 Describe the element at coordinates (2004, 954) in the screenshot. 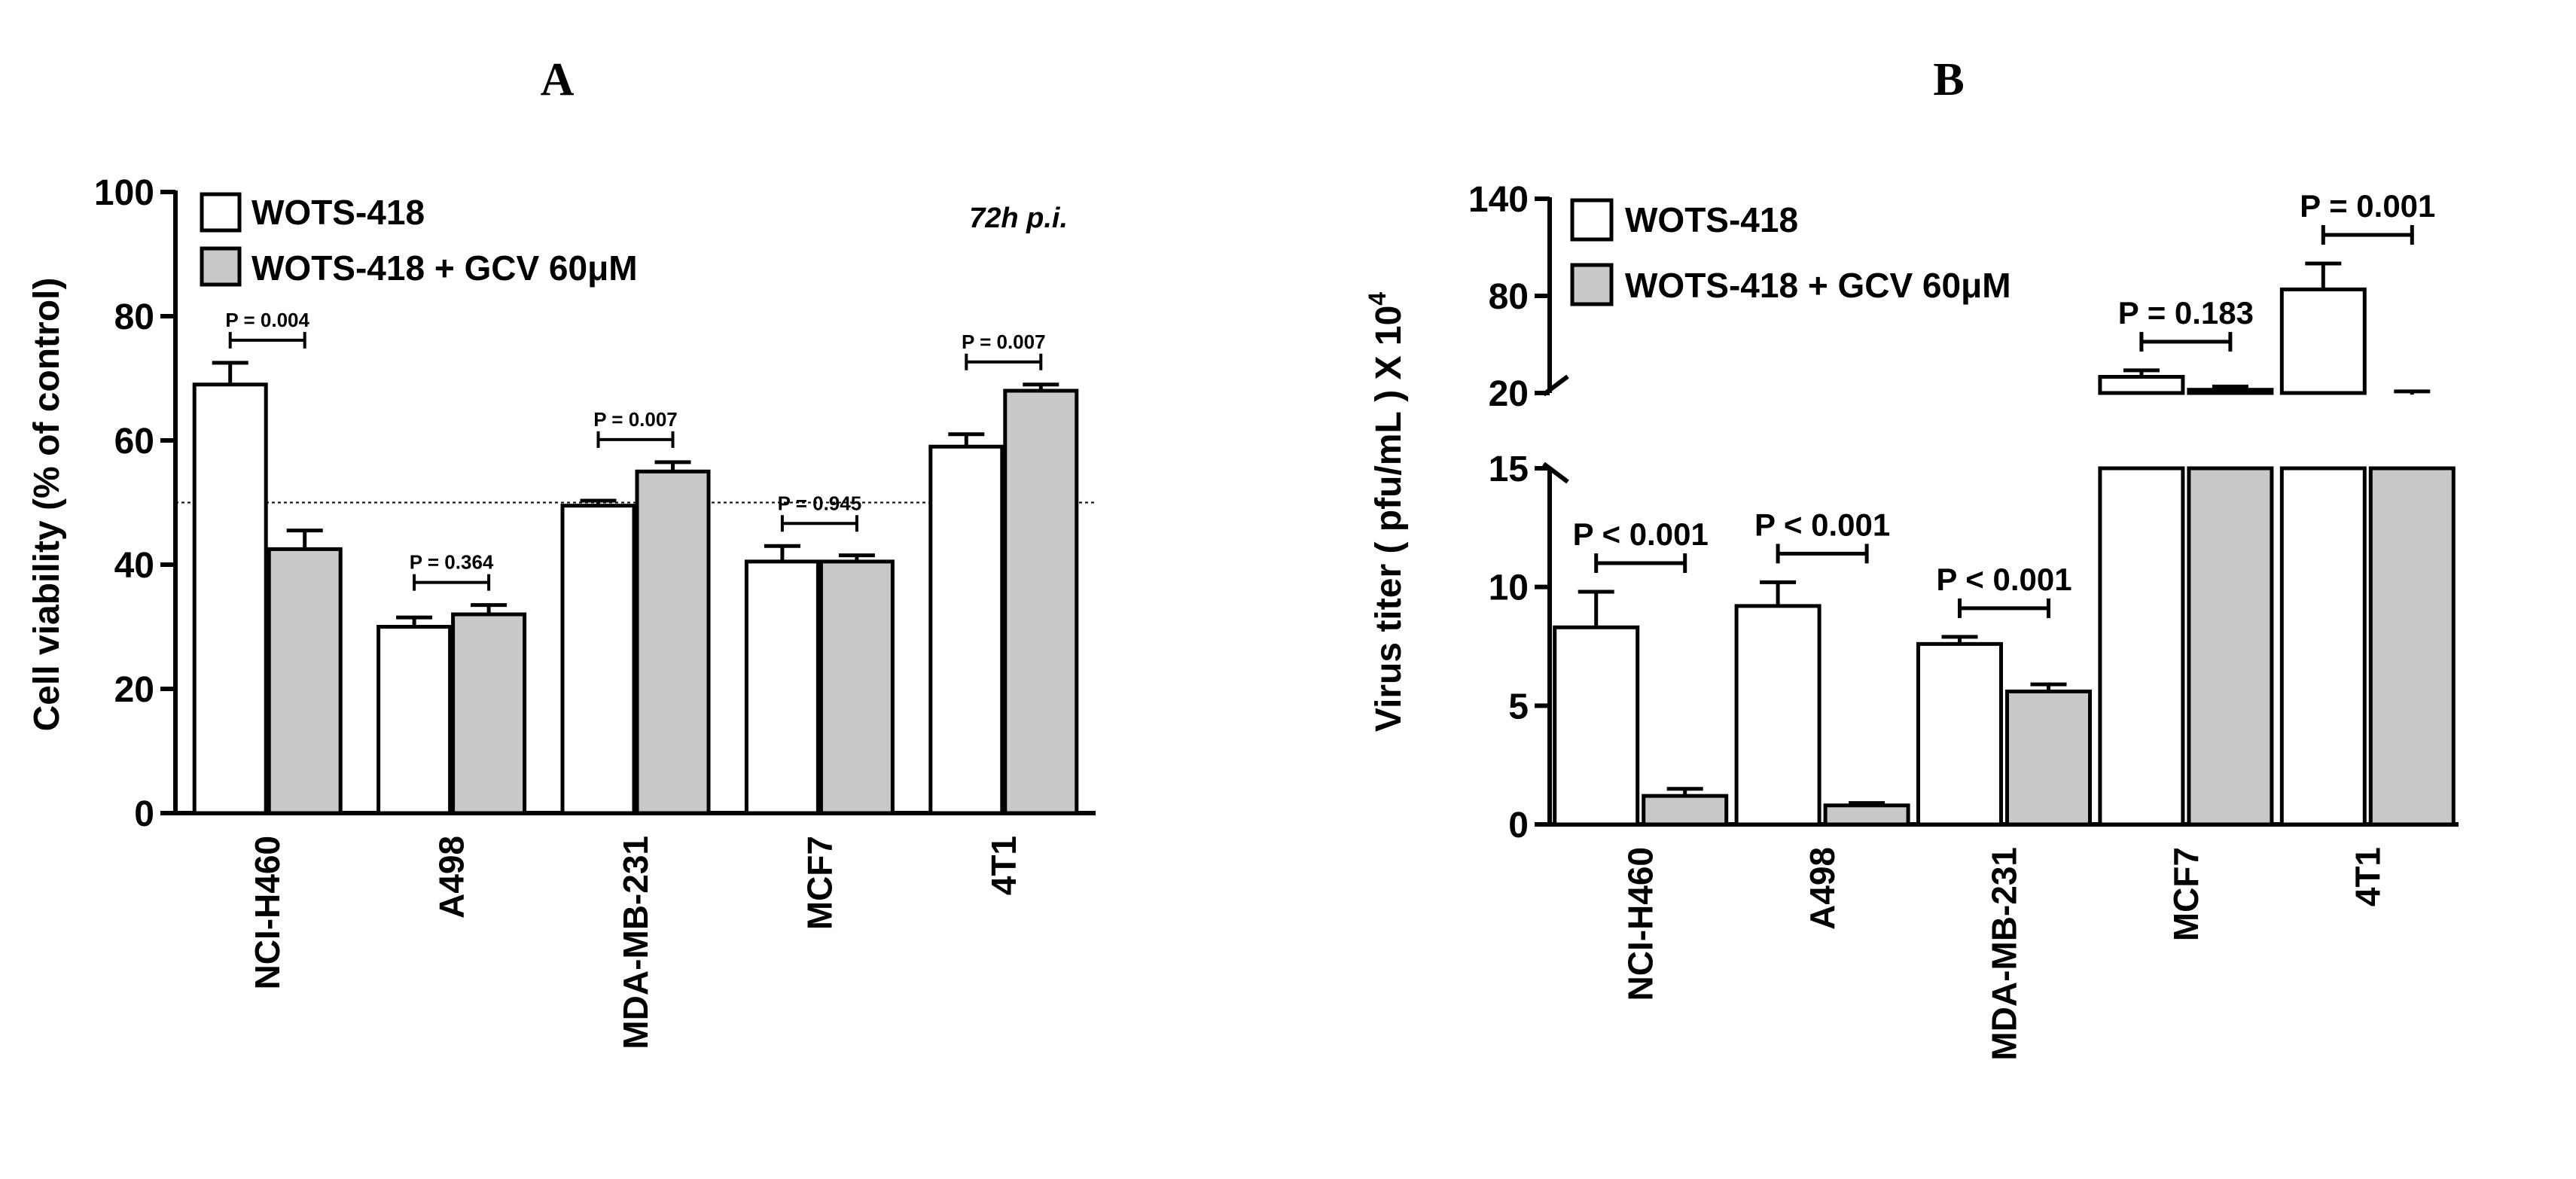

I see `panel-b-category-label: MDA-MB-231` at that location.